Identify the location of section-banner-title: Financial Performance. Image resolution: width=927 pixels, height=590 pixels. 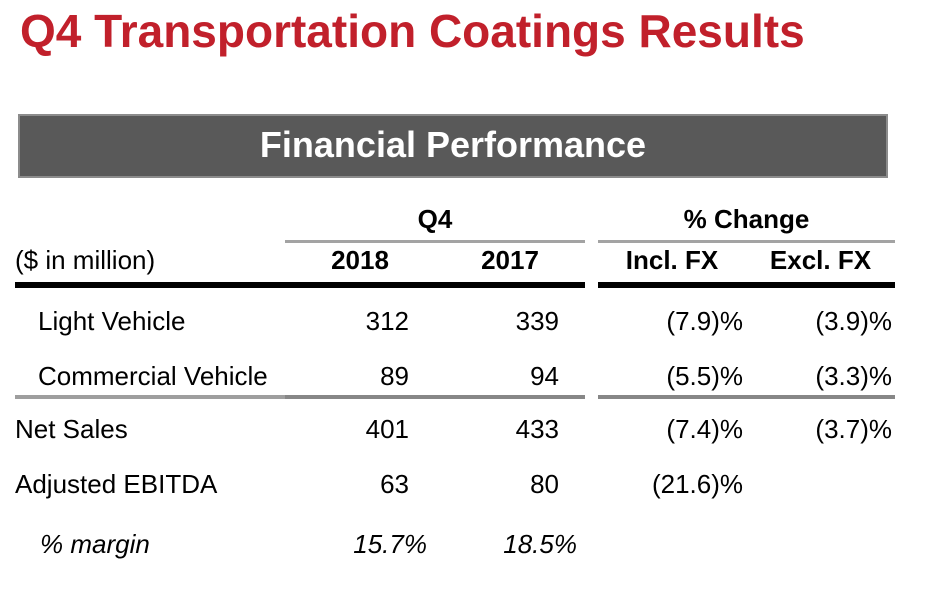
(453, 144).